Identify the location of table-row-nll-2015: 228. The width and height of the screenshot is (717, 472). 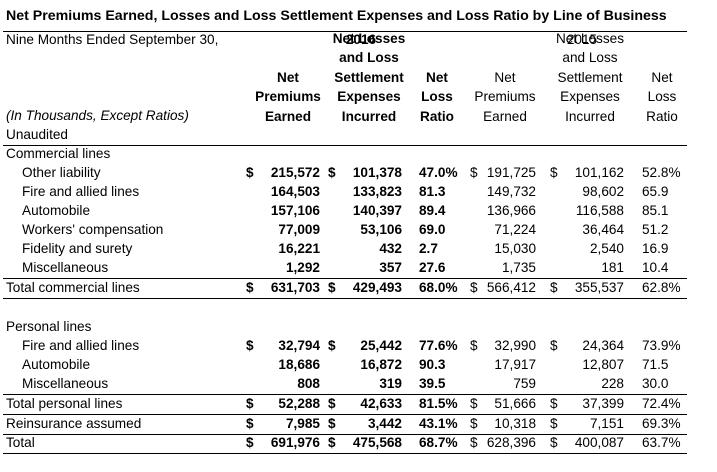
(612, 383).